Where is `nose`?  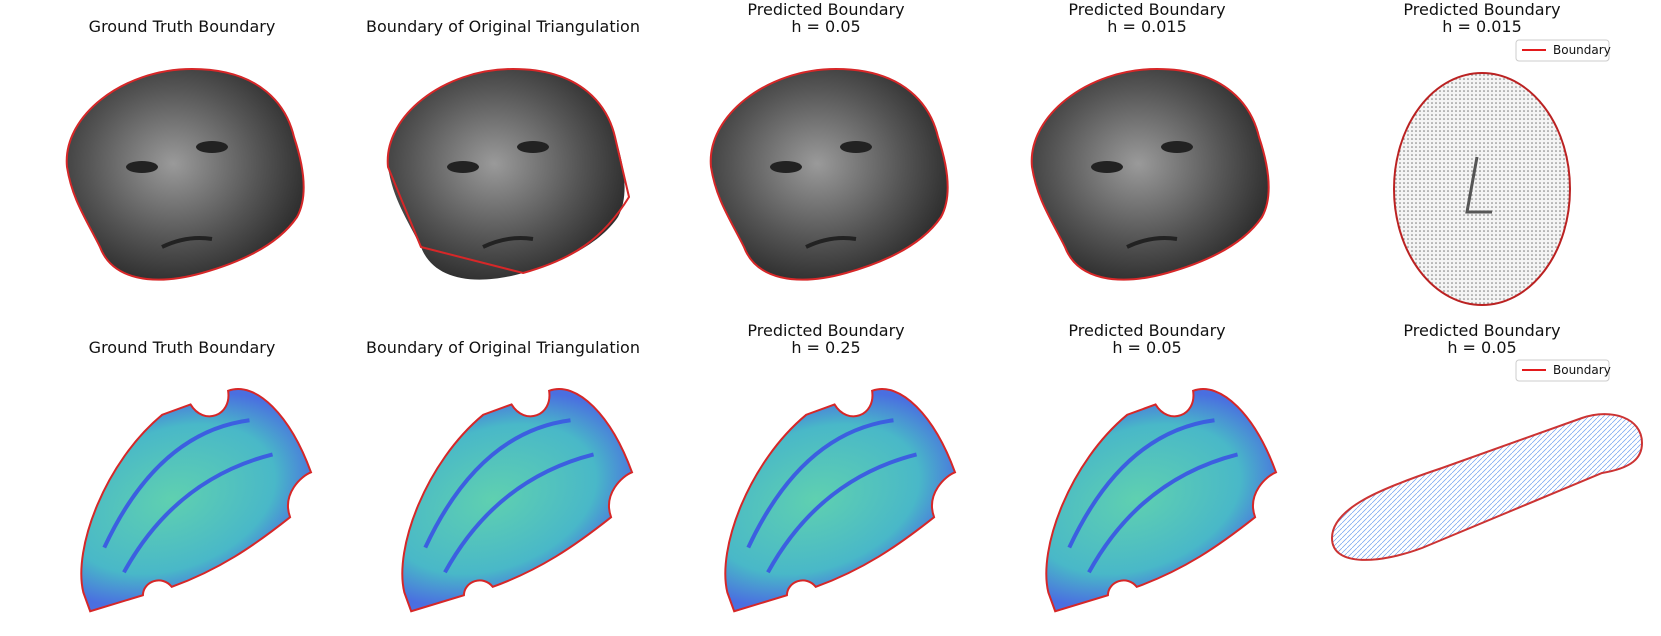
nose is located at coordinates (1478, 185).